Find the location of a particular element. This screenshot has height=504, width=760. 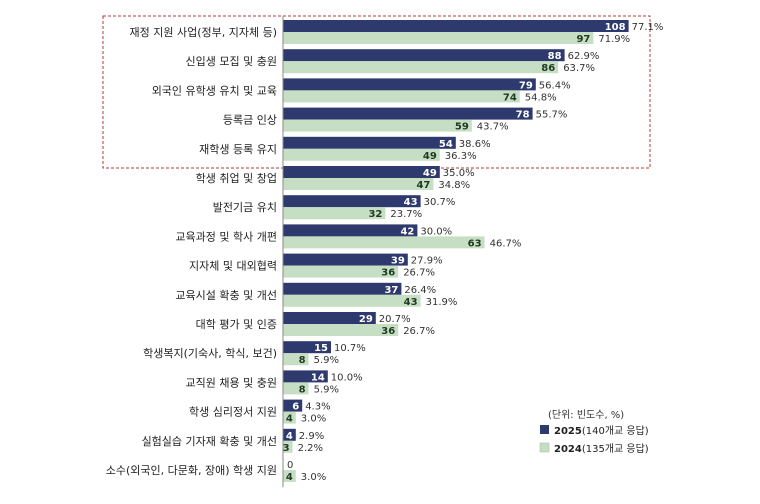

percent-label-2025: 27.9% is located at coordinates (427, 261).